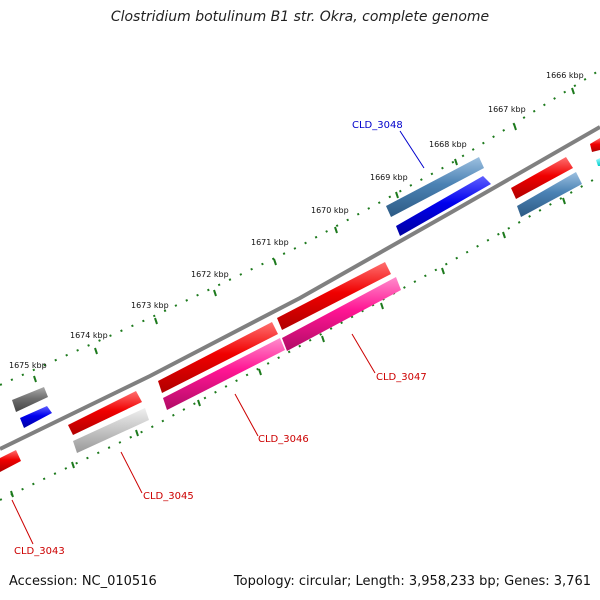 The width and height of the screenshot is (600, 600). What do you see at coordinates (270, 242) in the screenshot?
I see `kbp-label: 1671 kbp` at bounding box center [270, 242].